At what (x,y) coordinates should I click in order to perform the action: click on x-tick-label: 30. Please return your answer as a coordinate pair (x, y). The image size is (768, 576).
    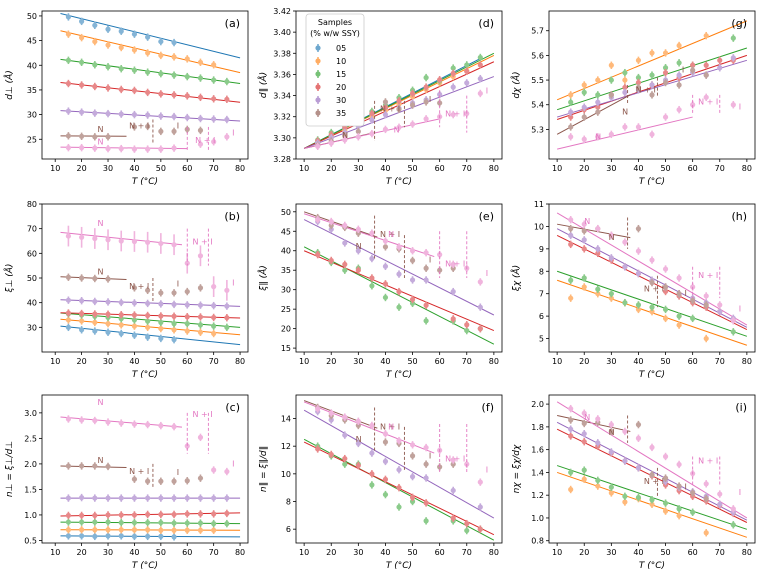
    Looking at the image, I should click on (611, 168).